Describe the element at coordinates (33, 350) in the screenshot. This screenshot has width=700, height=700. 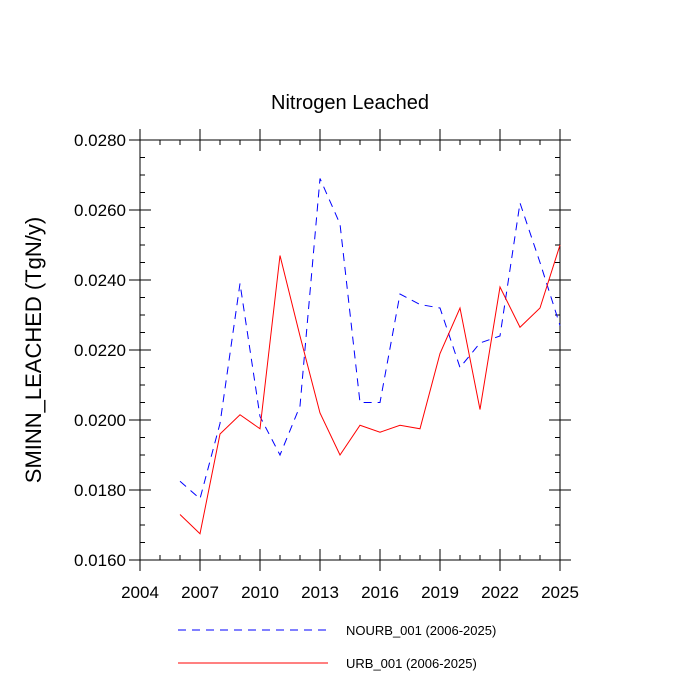
I see `y-axis-label: SMINN_LEACHED (TgN/y)` at that location.